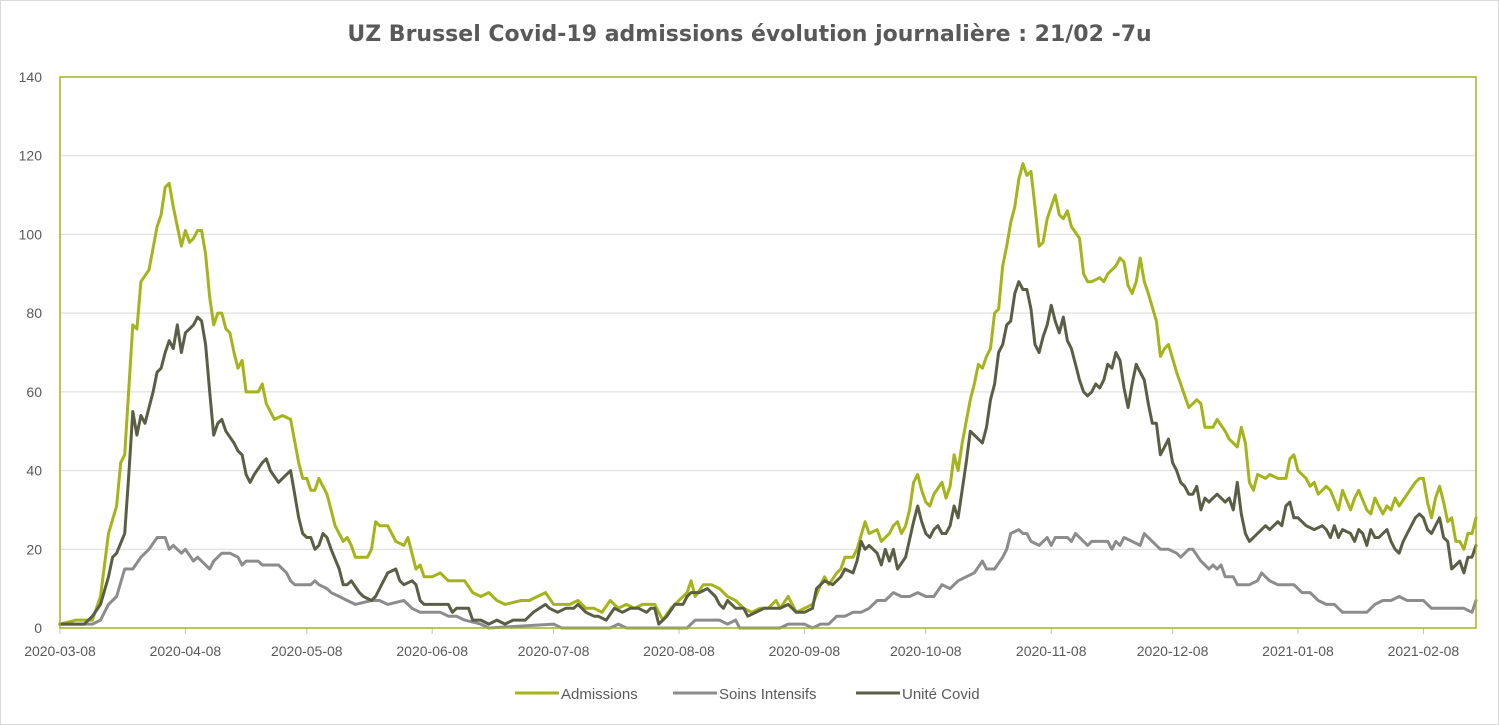 Image resolution: width=1499 pixels, height=725 pixels. Describe the element at coordinates (1051, 651) in the screenshot. I see `x-tick-label: 2020-11-08` at that location.